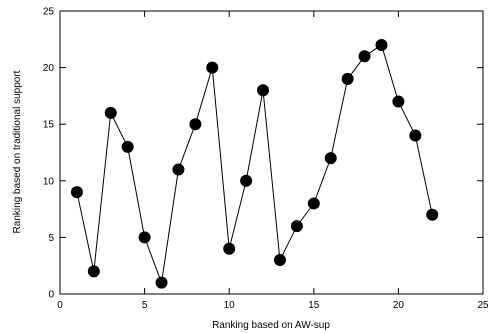 This screenshot has width=488, height=333. I want to click on y-tick-label: 5, so click(51, 238).